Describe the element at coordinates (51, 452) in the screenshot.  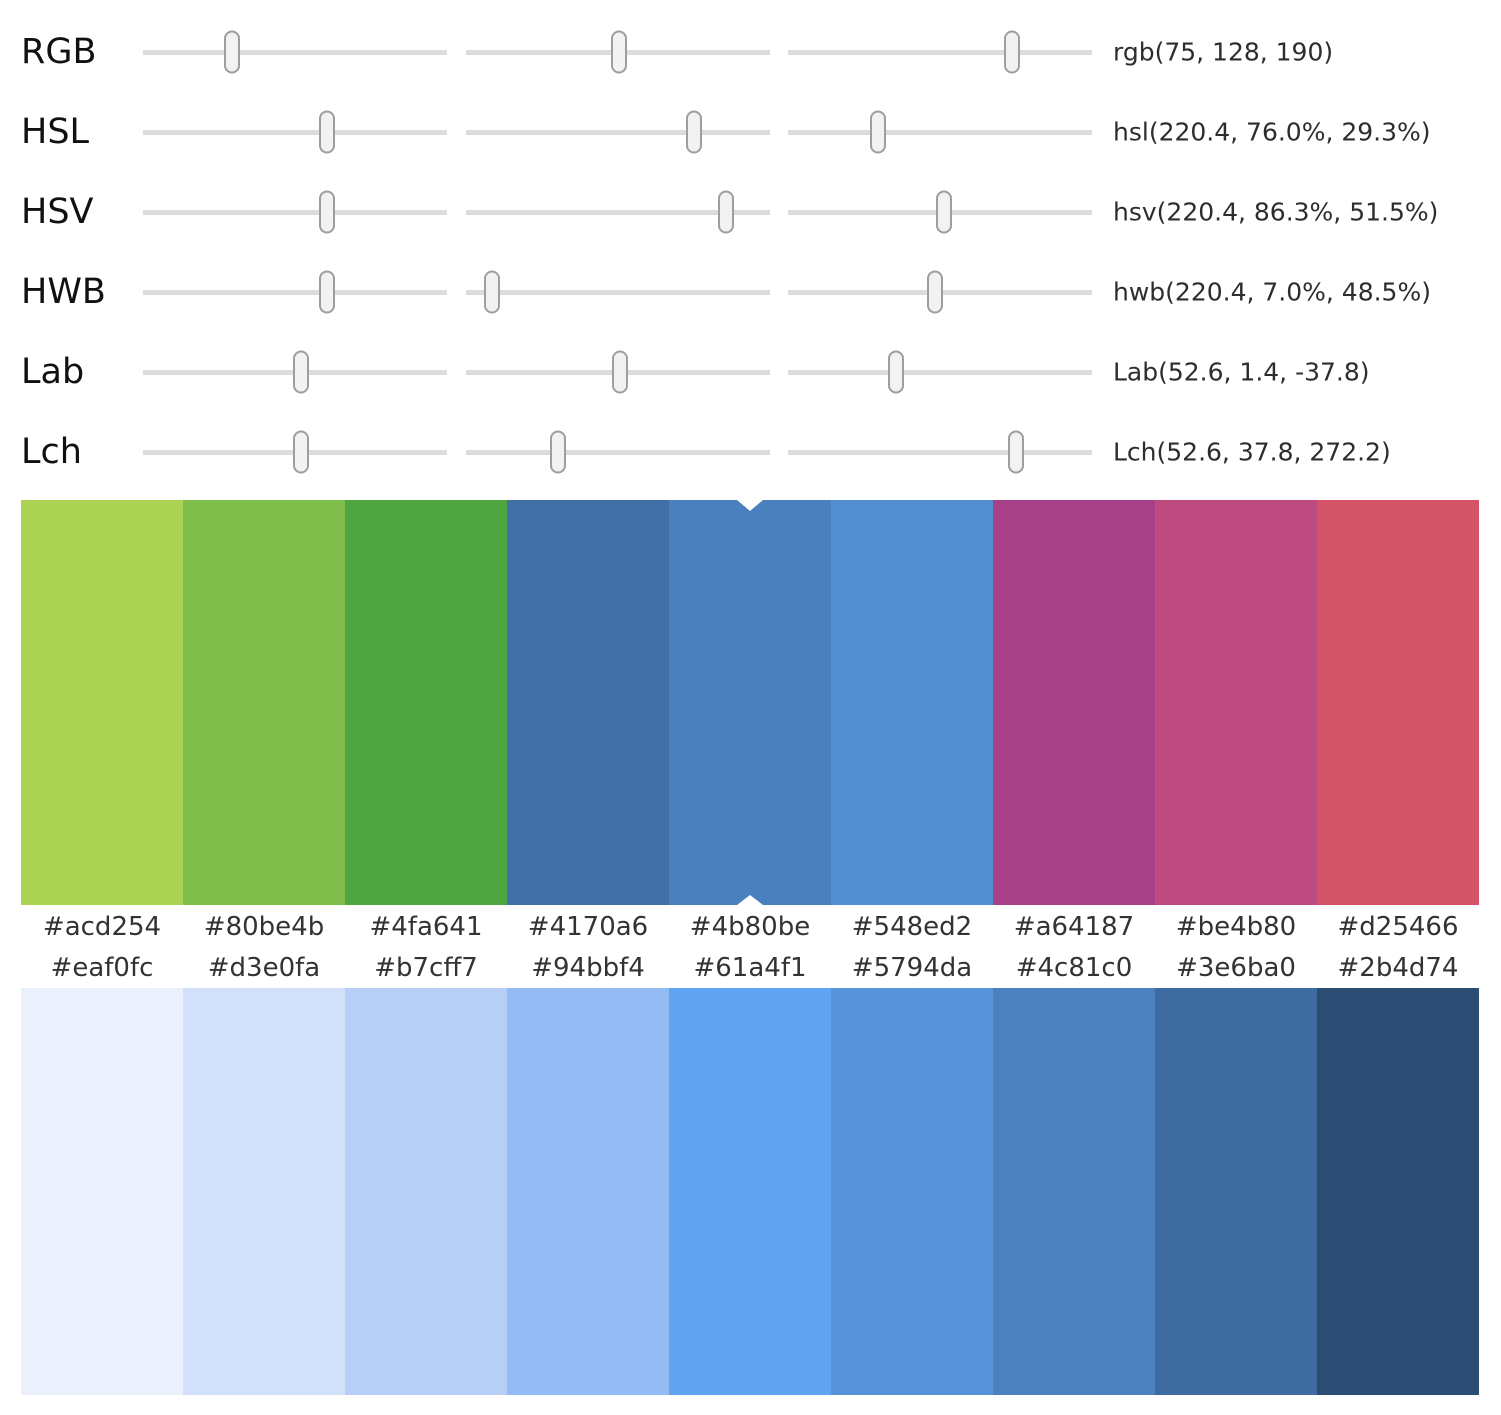
I see `slider-row-label-lch: Lch` at that location.